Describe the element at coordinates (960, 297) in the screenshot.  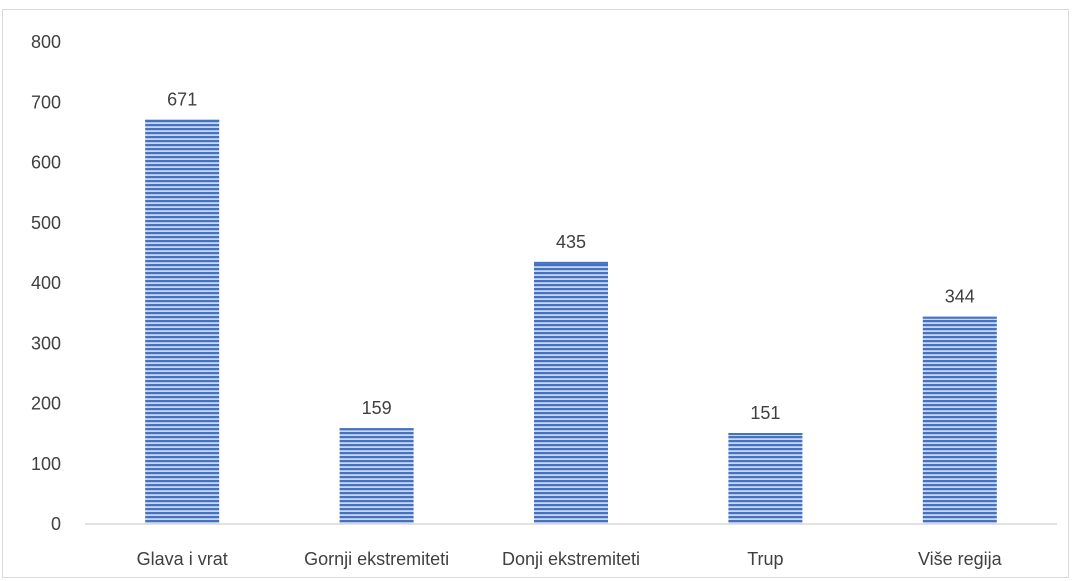
I see `data-label: 344` at that location.